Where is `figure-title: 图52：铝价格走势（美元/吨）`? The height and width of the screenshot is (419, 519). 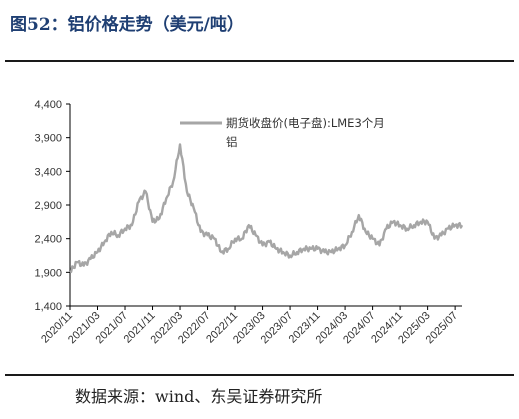
figure-title: 图52：铝价格走势（美元/吨） is located at coordinates (127, 25).